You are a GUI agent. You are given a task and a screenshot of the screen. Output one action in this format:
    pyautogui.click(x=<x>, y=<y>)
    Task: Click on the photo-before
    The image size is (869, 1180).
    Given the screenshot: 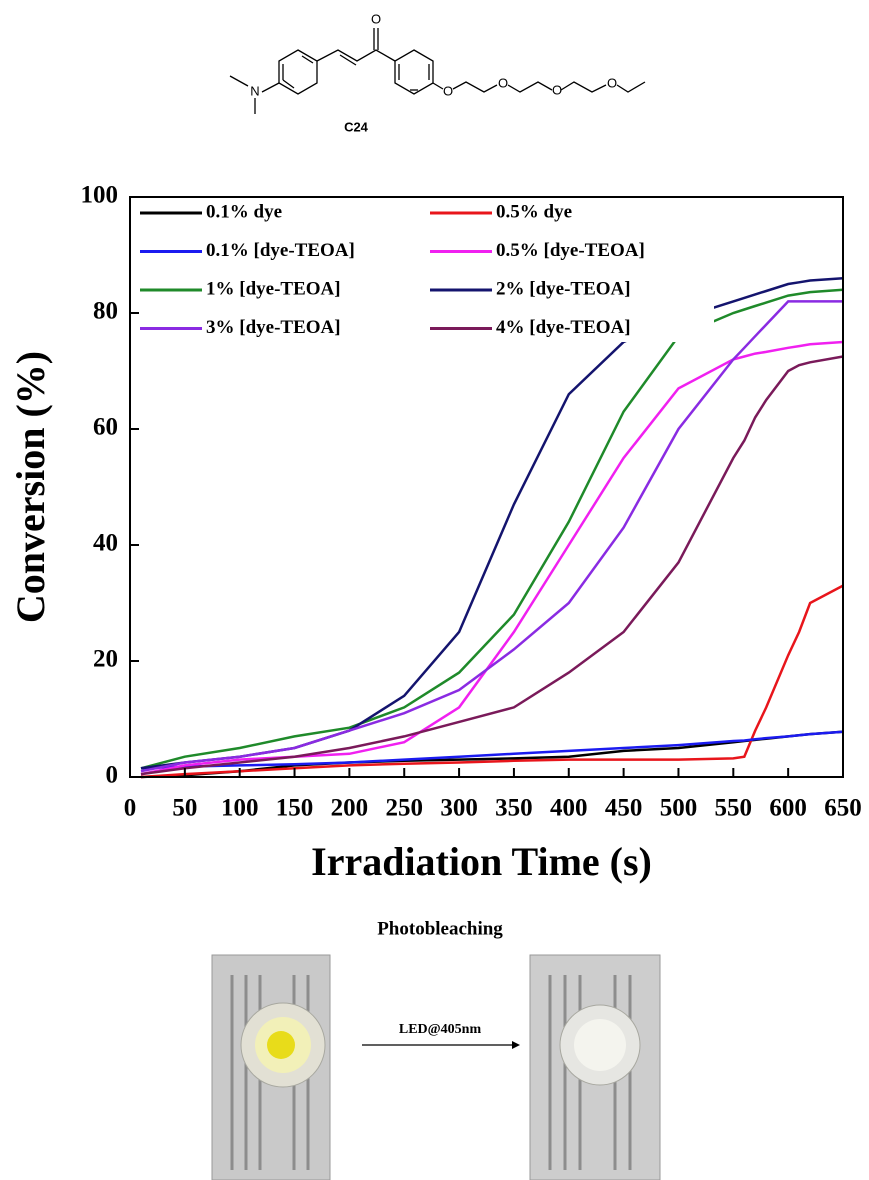 What is the action you would take?
    pyautogui.click(x=271, y=1067)
    